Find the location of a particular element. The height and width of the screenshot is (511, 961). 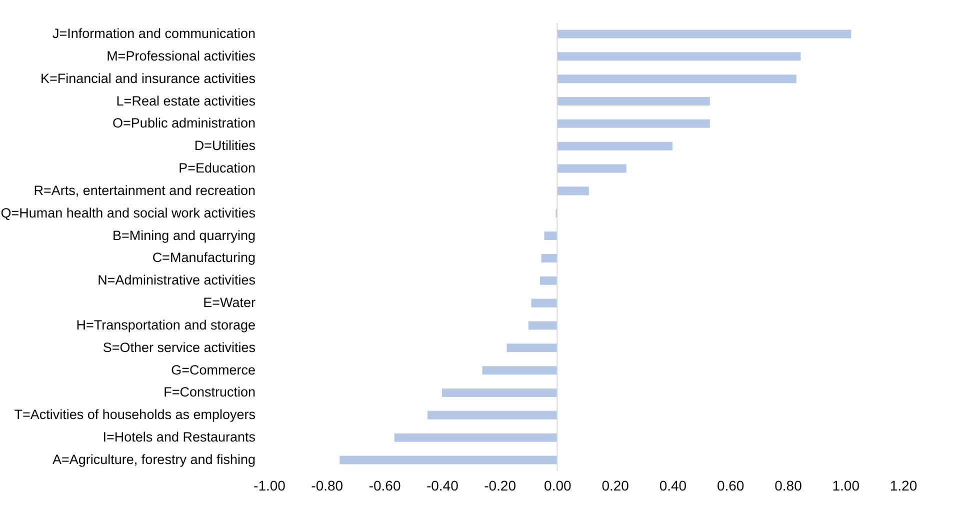

y-tick-label: R=Arts, entertainment and recreation is located at coordinates (145, 190).